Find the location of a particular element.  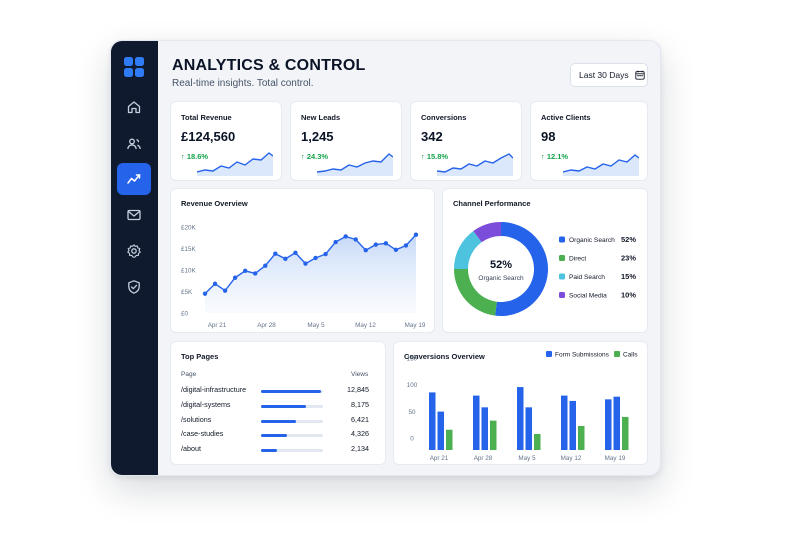

kpi-value: 98 is located at coordinates (548, 136).